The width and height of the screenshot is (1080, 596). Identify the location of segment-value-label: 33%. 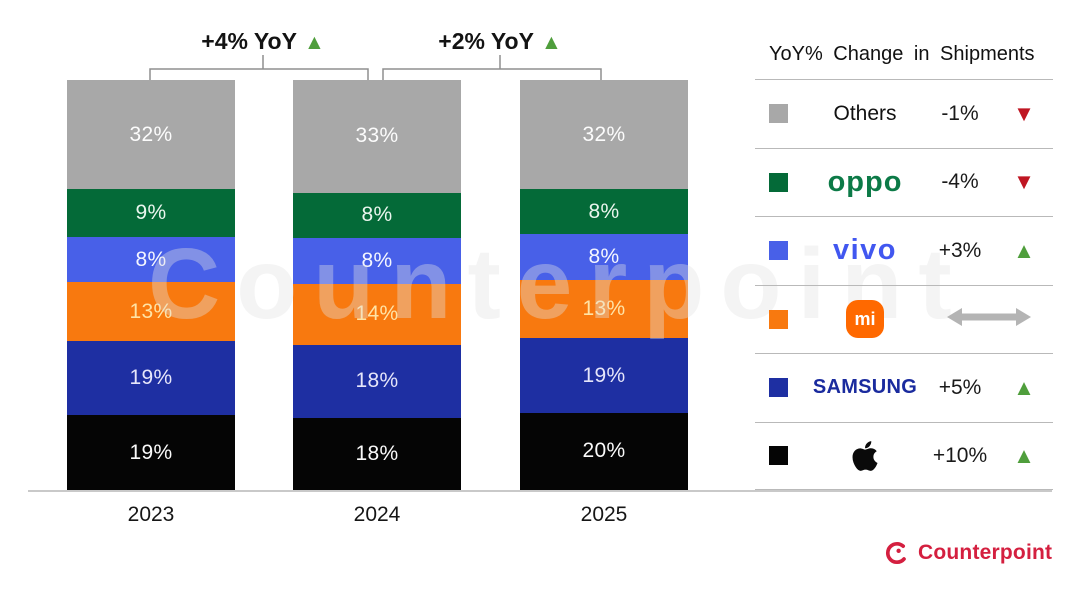
(377, 136).